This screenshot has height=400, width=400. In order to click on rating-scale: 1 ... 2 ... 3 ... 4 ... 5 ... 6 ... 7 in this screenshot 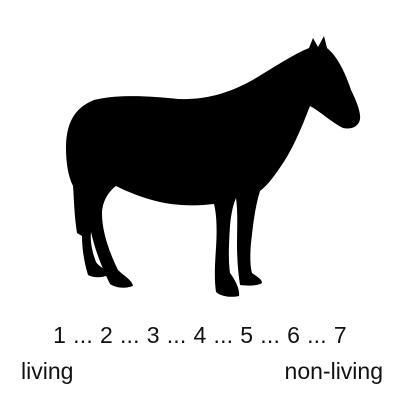, I will do `click(200, 335)`.